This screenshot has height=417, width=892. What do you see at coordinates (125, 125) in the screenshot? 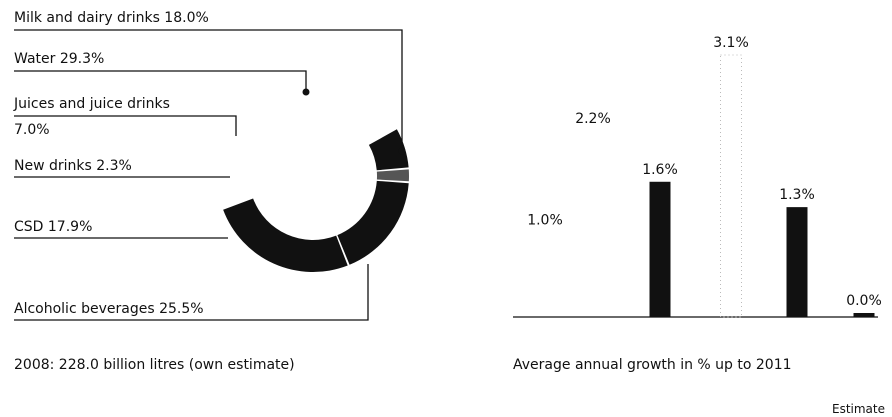
I see `leader-line-juice` at bounding box center [125, 125].